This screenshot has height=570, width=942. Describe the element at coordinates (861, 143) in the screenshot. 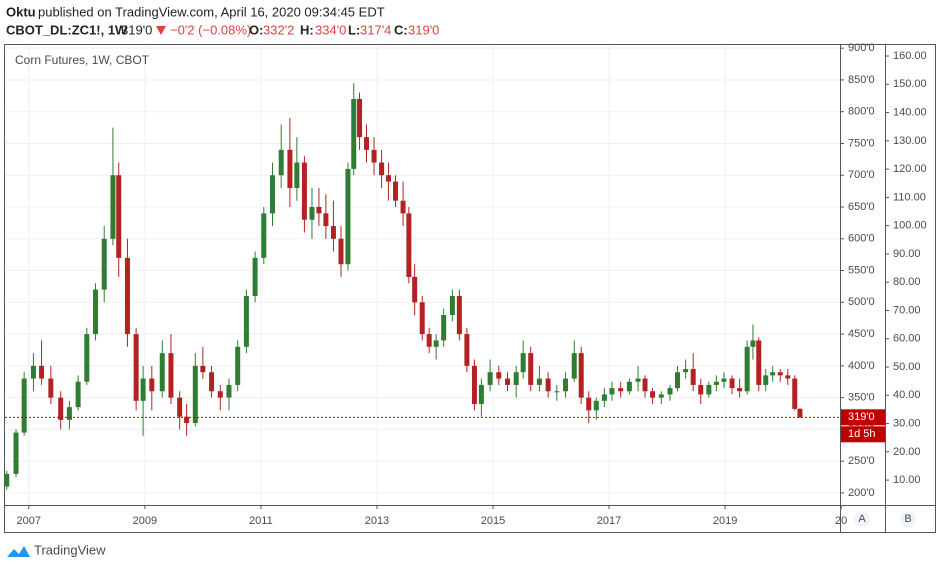

I see `y-tick-label: 750'0` at that location.